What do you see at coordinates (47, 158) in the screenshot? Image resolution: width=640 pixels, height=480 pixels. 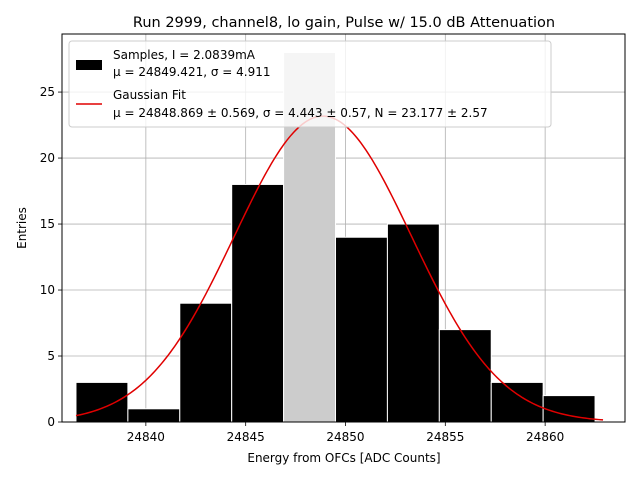 I see `y-tick-label-4: 20` at bounding box center [47, 158].